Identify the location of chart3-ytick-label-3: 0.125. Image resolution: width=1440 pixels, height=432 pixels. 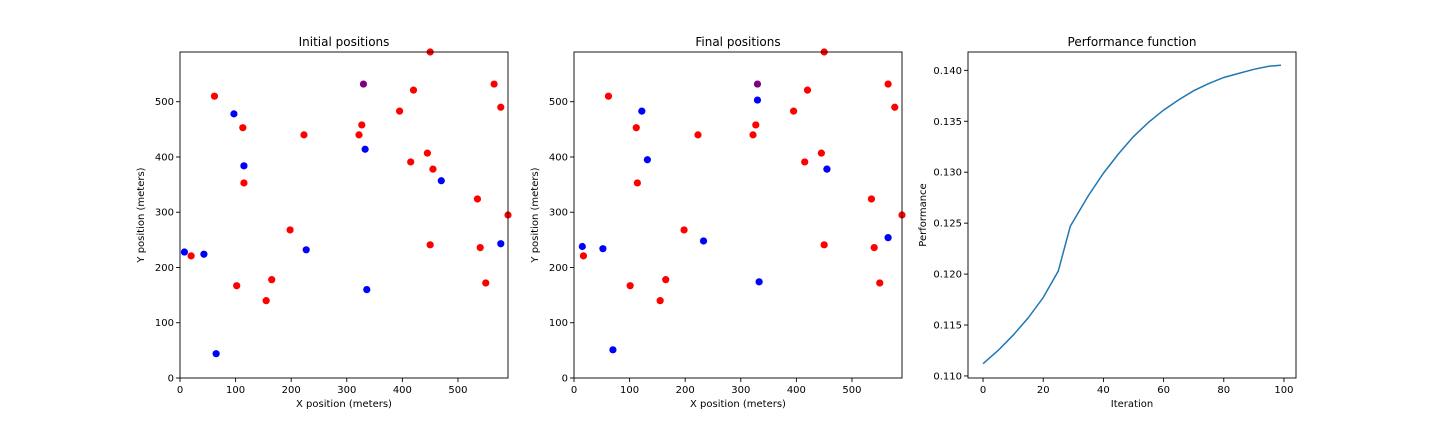
(947, 224).